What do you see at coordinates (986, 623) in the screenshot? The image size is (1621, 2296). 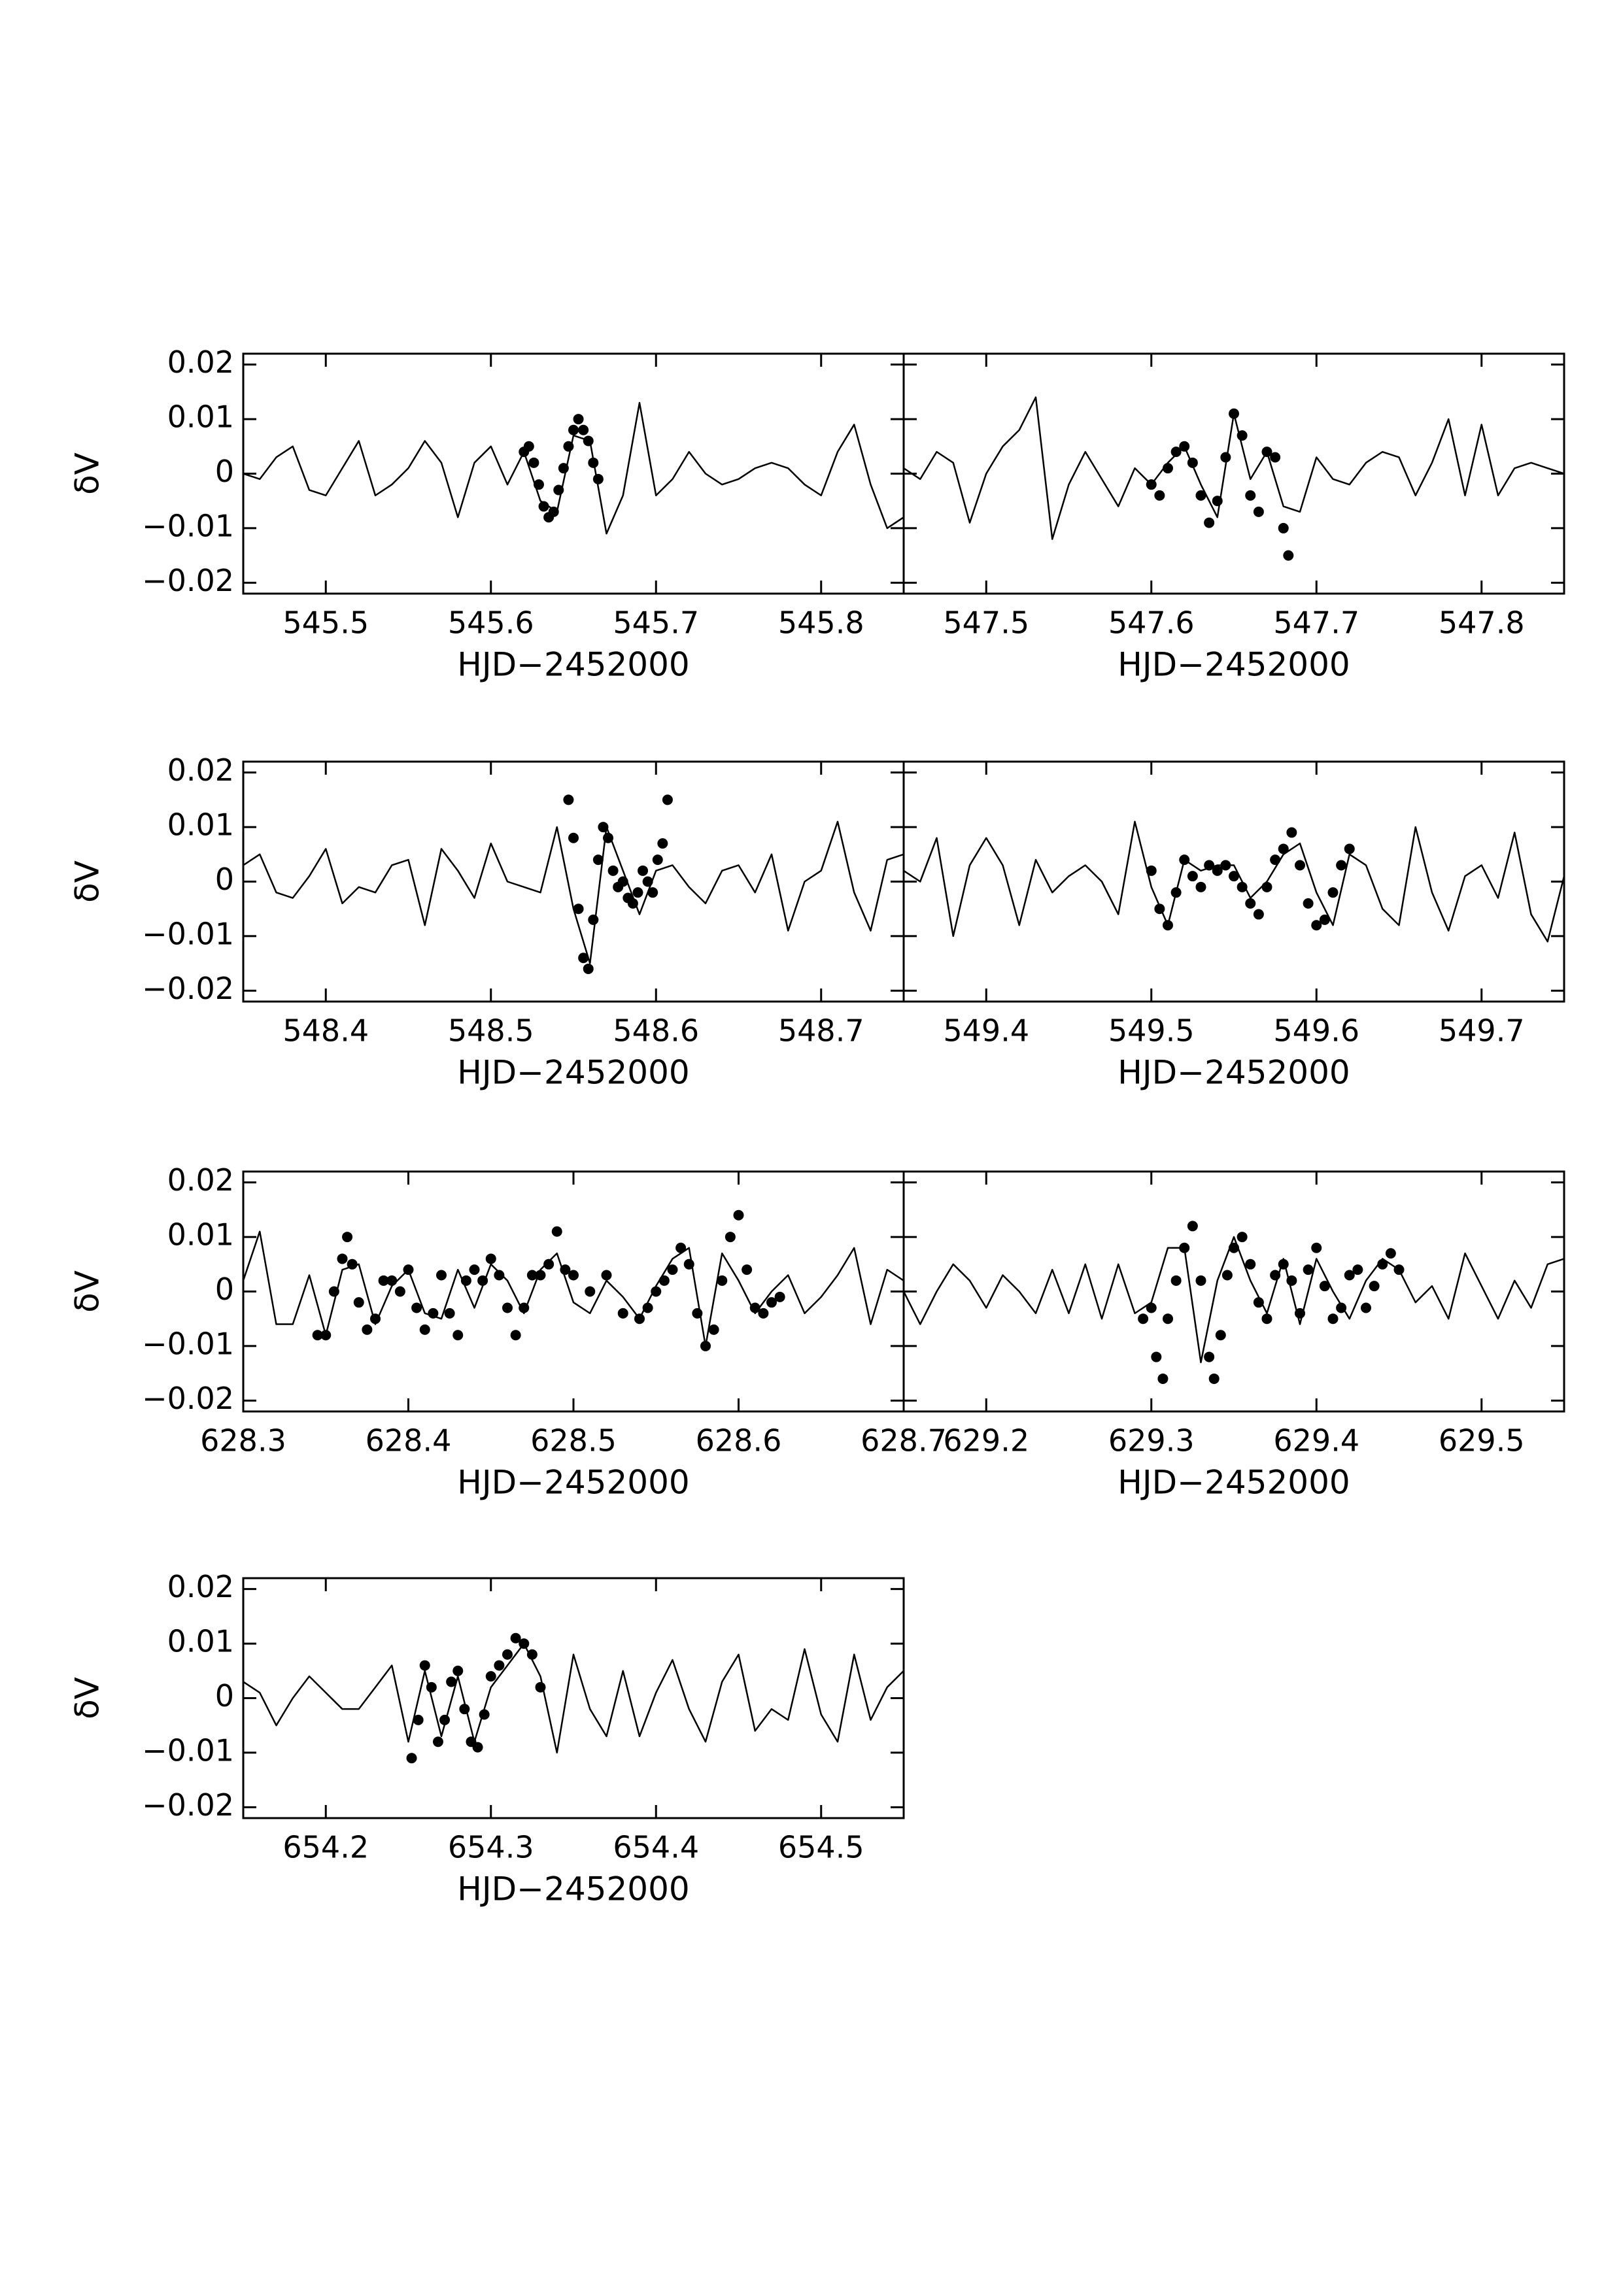 I see `x-tick-label: 547.5` at bounding box center [986, 623].